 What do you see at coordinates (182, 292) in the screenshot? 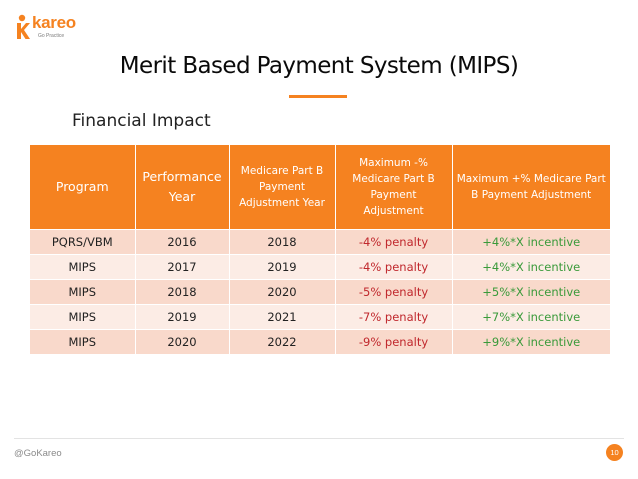
I see `performance-year-cell: 2018` at bounding box center [182, 292].